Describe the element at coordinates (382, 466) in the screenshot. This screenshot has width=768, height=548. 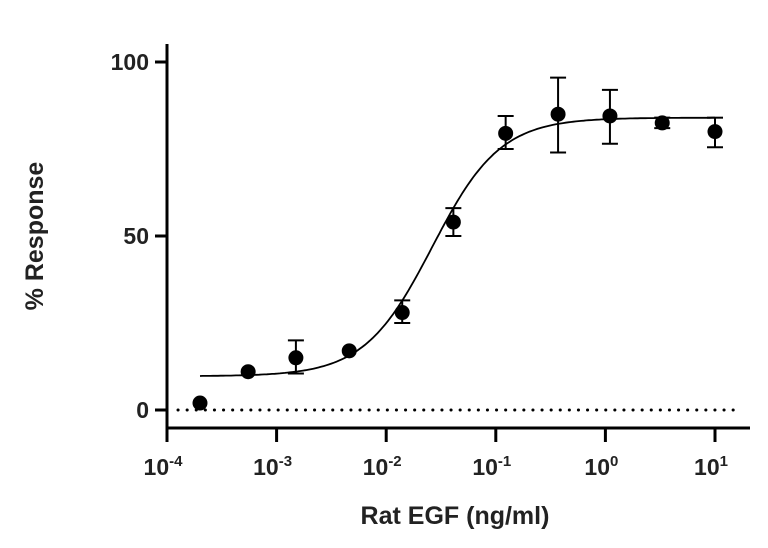
I see `x-tick-label: 10⁻²` at that location.